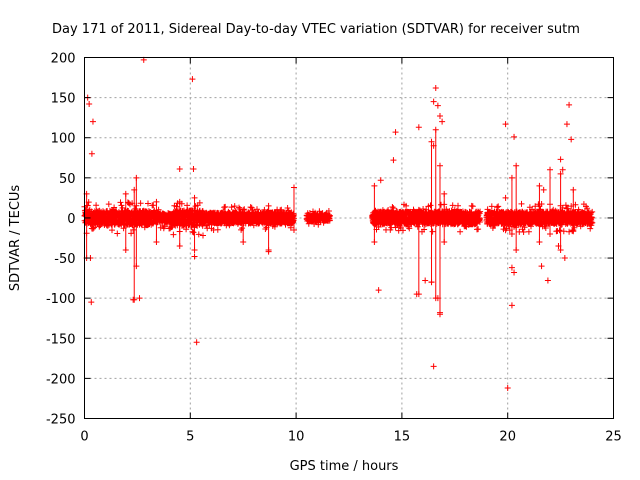  I want to click on y-tick-label: 50, so click(67, 179).